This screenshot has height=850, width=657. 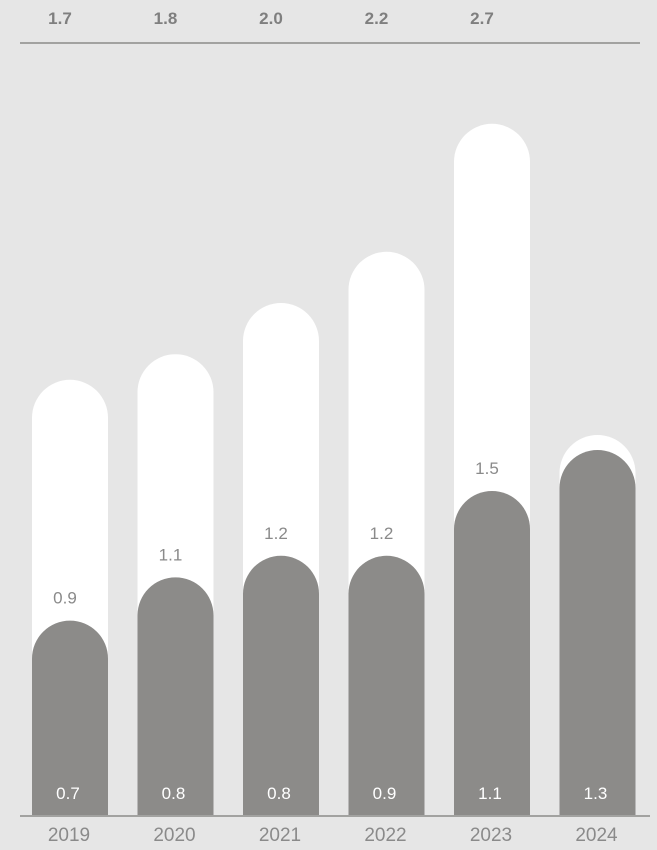 I want to click on mid-label-2022: 1.2, so click(x=382, y=533).